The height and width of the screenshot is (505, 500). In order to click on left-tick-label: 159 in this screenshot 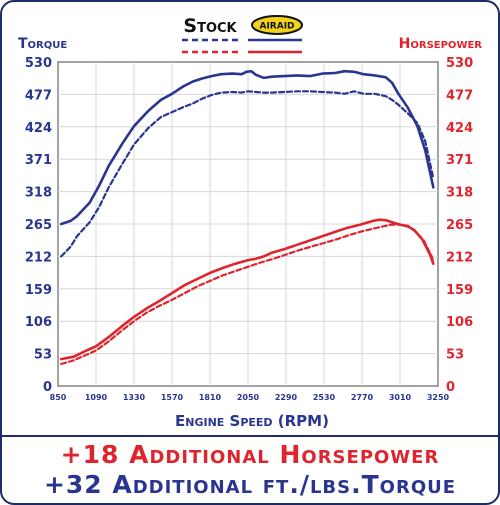, I will do `click(38, 290)`.